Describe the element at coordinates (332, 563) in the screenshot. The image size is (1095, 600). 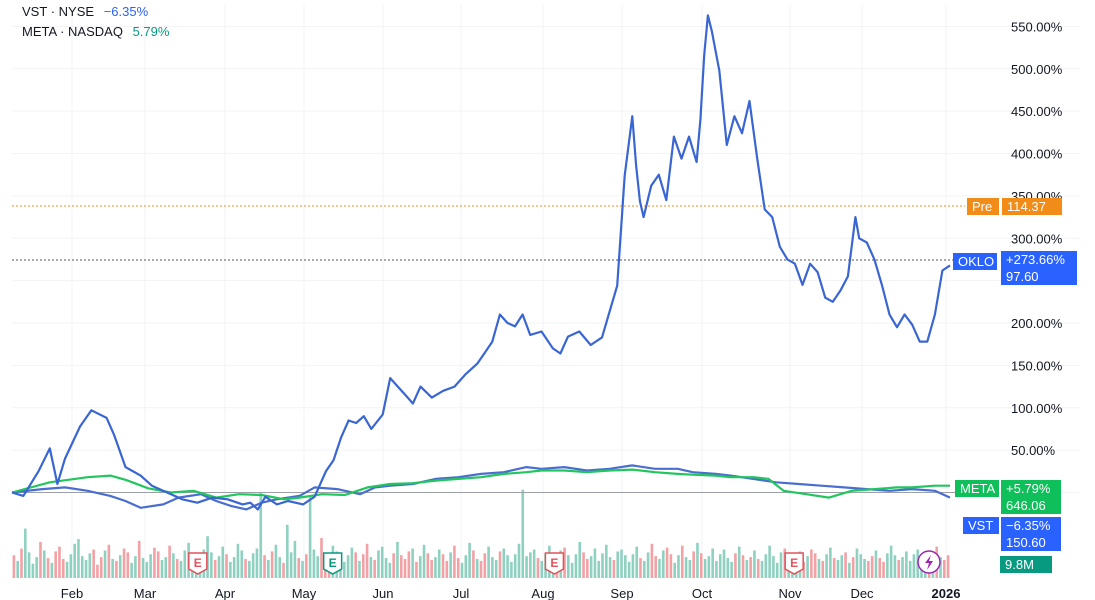
I see `earnings-marker` at that location.